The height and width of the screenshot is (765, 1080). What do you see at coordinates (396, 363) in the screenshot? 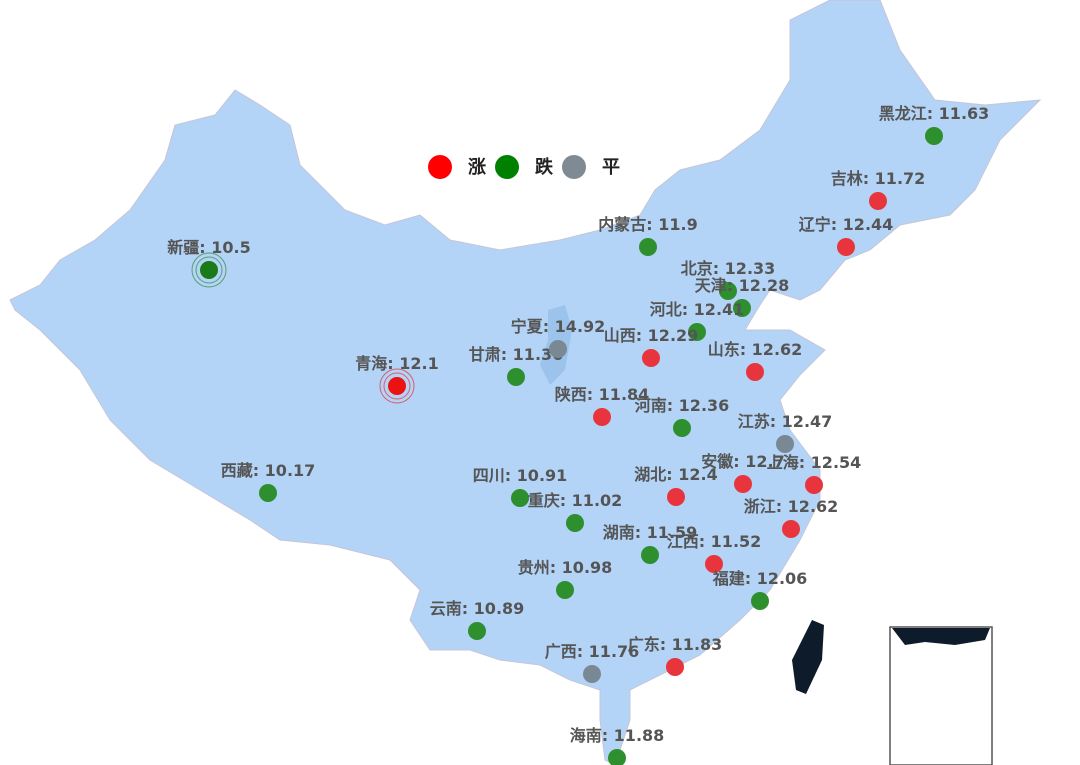
I see `province-label: 青海: 12.1` at bounding box center [396, 363].